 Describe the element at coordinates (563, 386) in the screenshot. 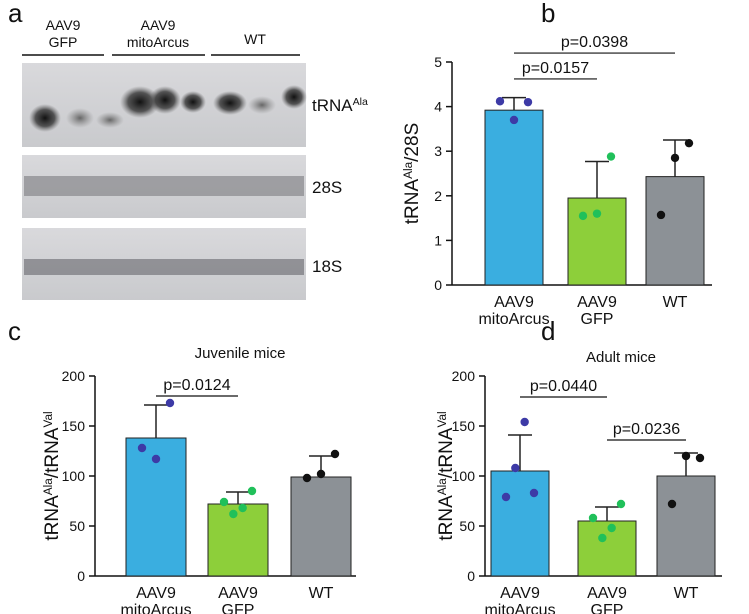

I see `p-value: p=0.0440` at that location.